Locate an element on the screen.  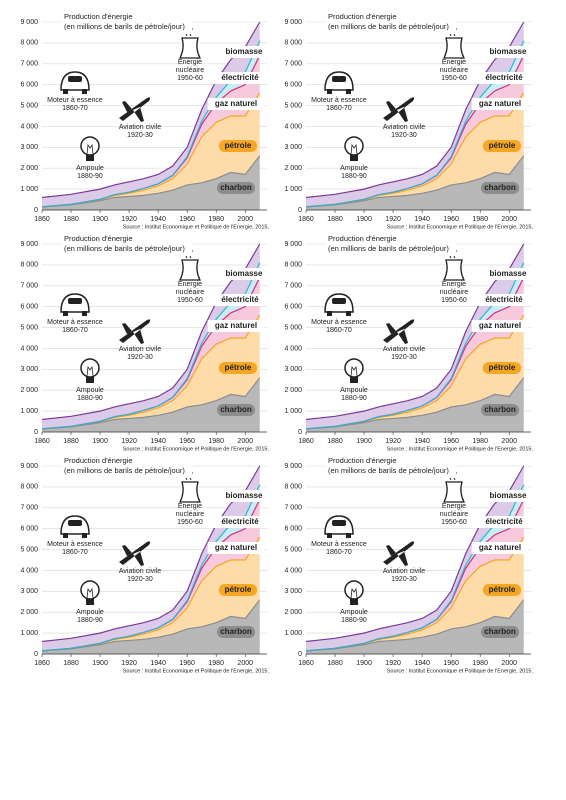
icon-car-window is located at coordinates (75, 79).